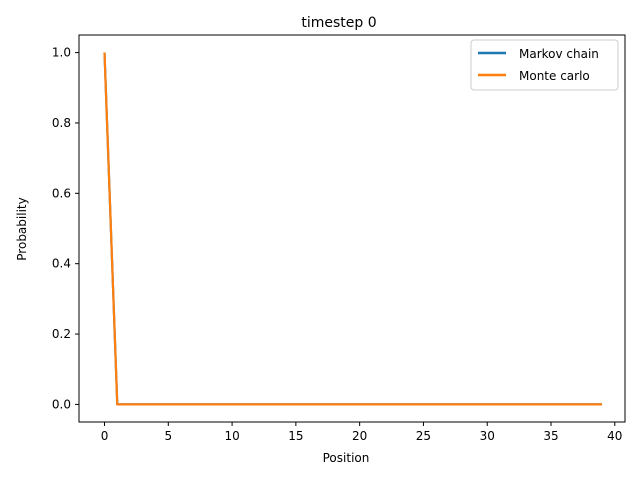 This screenshot has height=480, width=640. Describe the element at coordinates (61, 123) in the screenshot. I see `y-tick-label: 0.8` at that location.